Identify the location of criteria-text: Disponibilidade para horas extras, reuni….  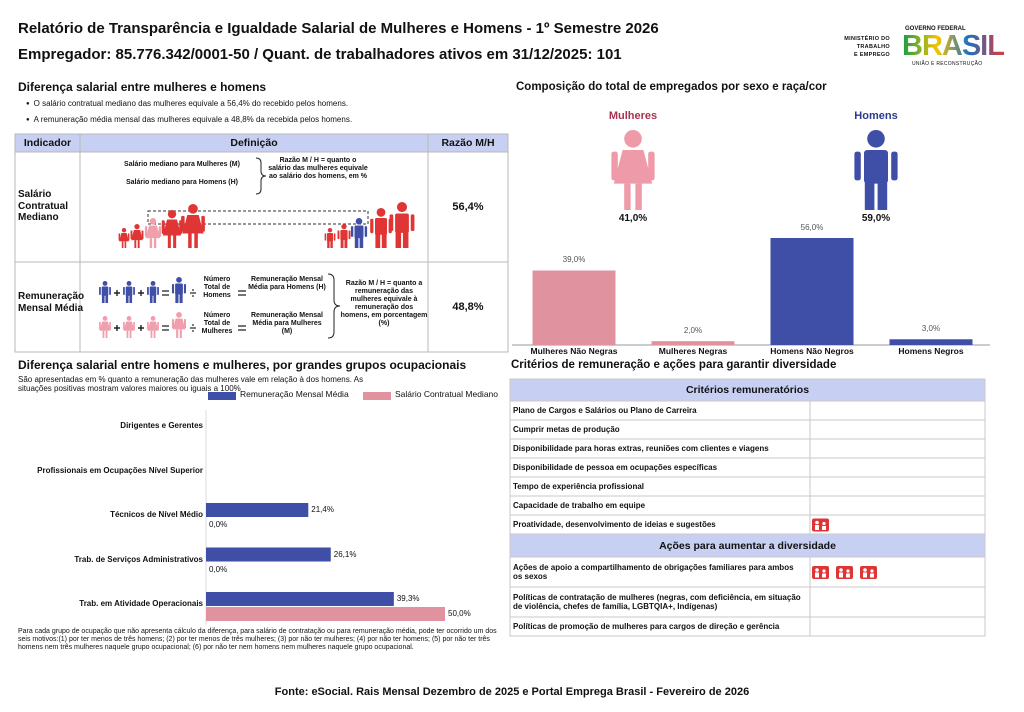
(641, 448).